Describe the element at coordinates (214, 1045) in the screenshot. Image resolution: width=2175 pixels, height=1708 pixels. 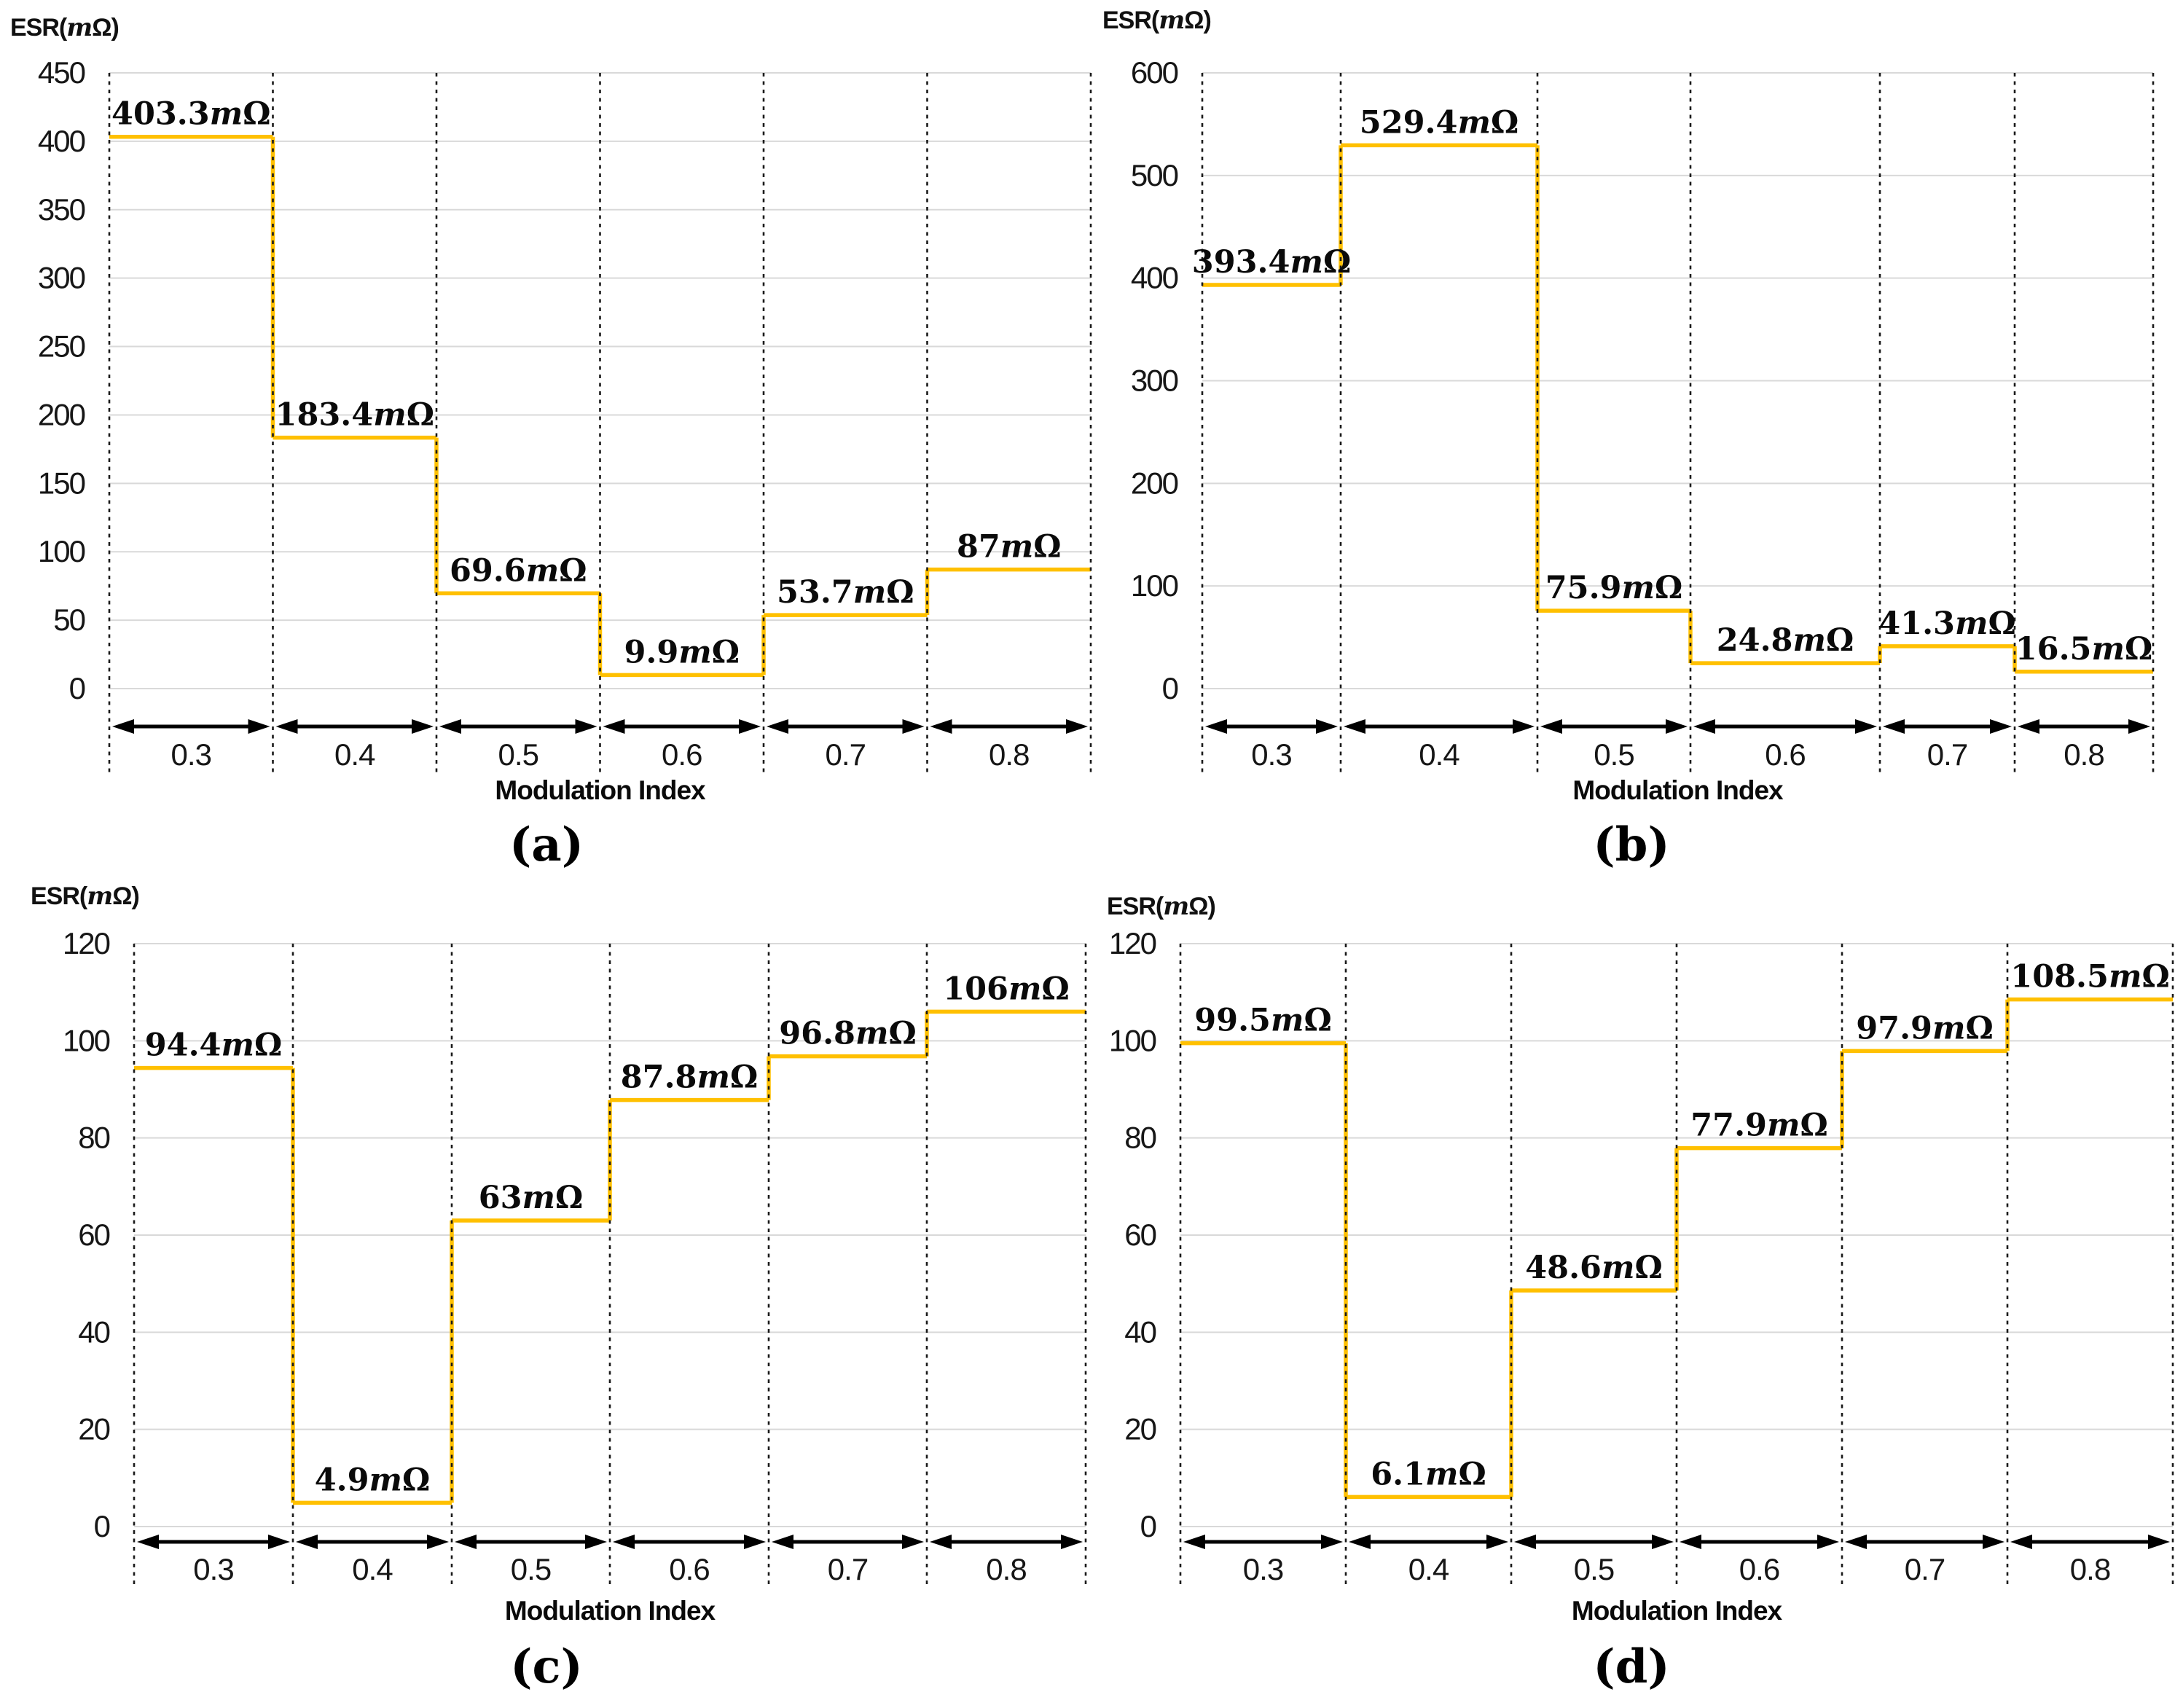
I see `data-label: 94.4mΩ` at that location.